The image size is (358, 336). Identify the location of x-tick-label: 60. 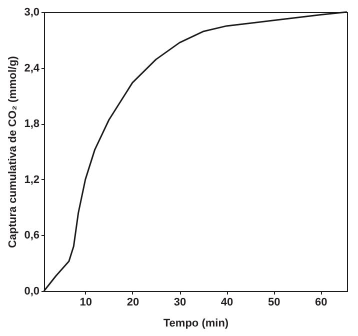
(321, 302).